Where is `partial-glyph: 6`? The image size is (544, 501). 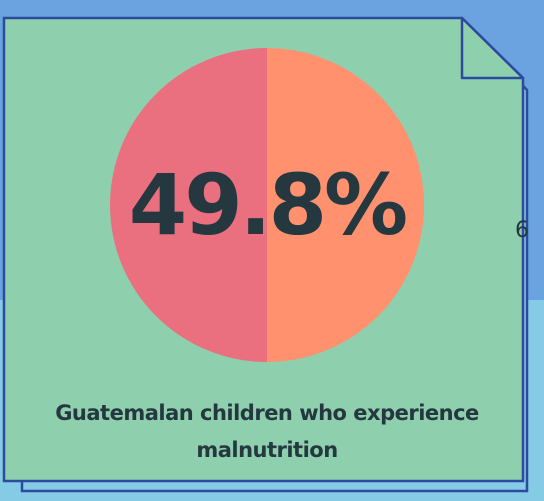
partial-glyph: 6 is located at coordinates (522, 230).